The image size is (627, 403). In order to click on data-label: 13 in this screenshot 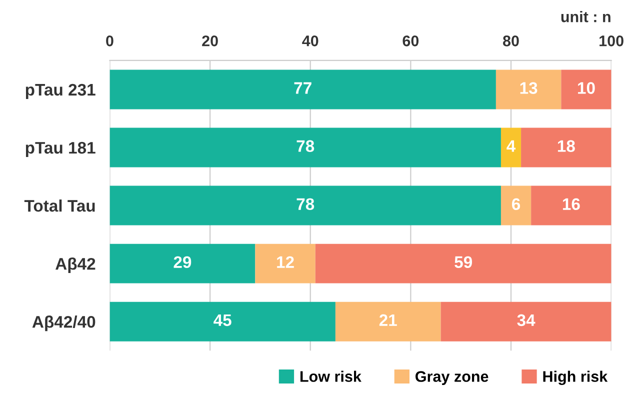, I will do `click(529, 88)`.